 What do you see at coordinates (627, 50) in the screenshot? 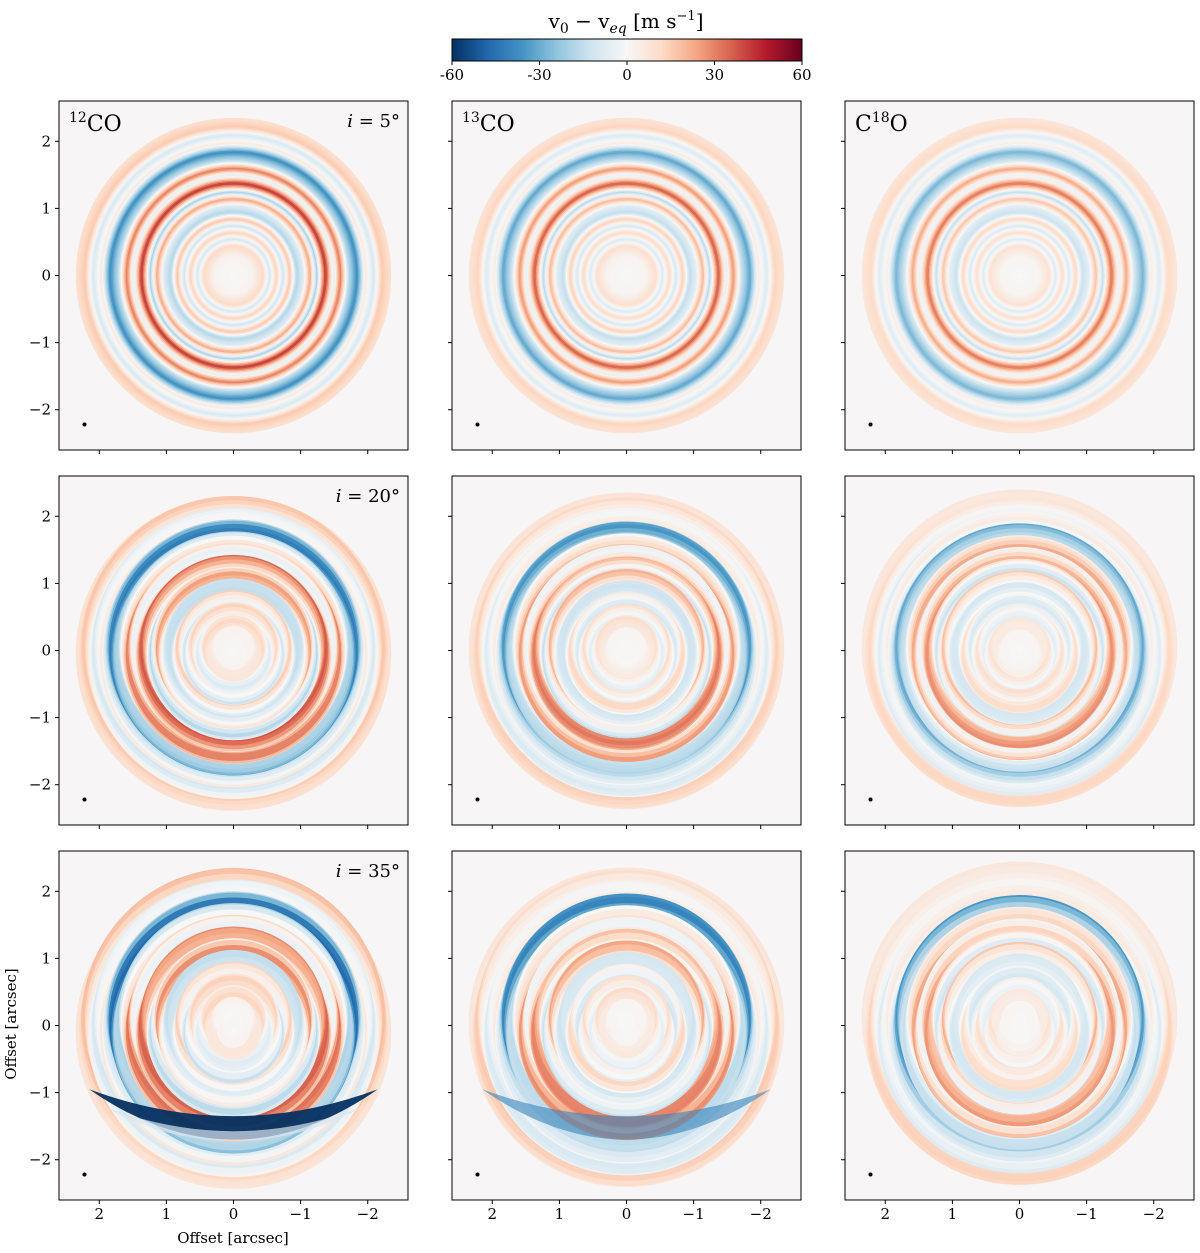
I see `colorbar-gradient` at bounding box center [627, 50].